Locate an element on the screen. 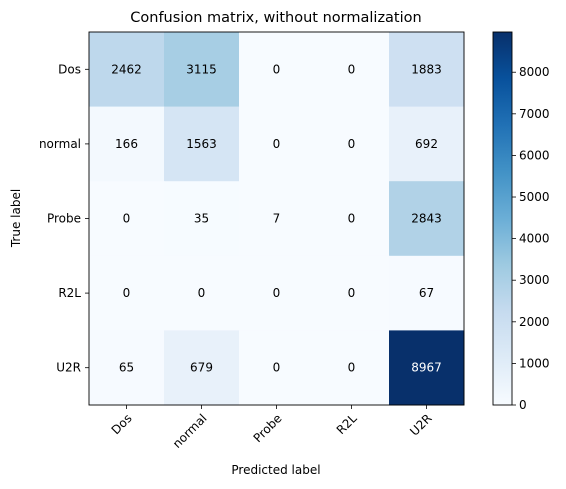  cell-value-label: 65 is located at coordinates (126, 368).